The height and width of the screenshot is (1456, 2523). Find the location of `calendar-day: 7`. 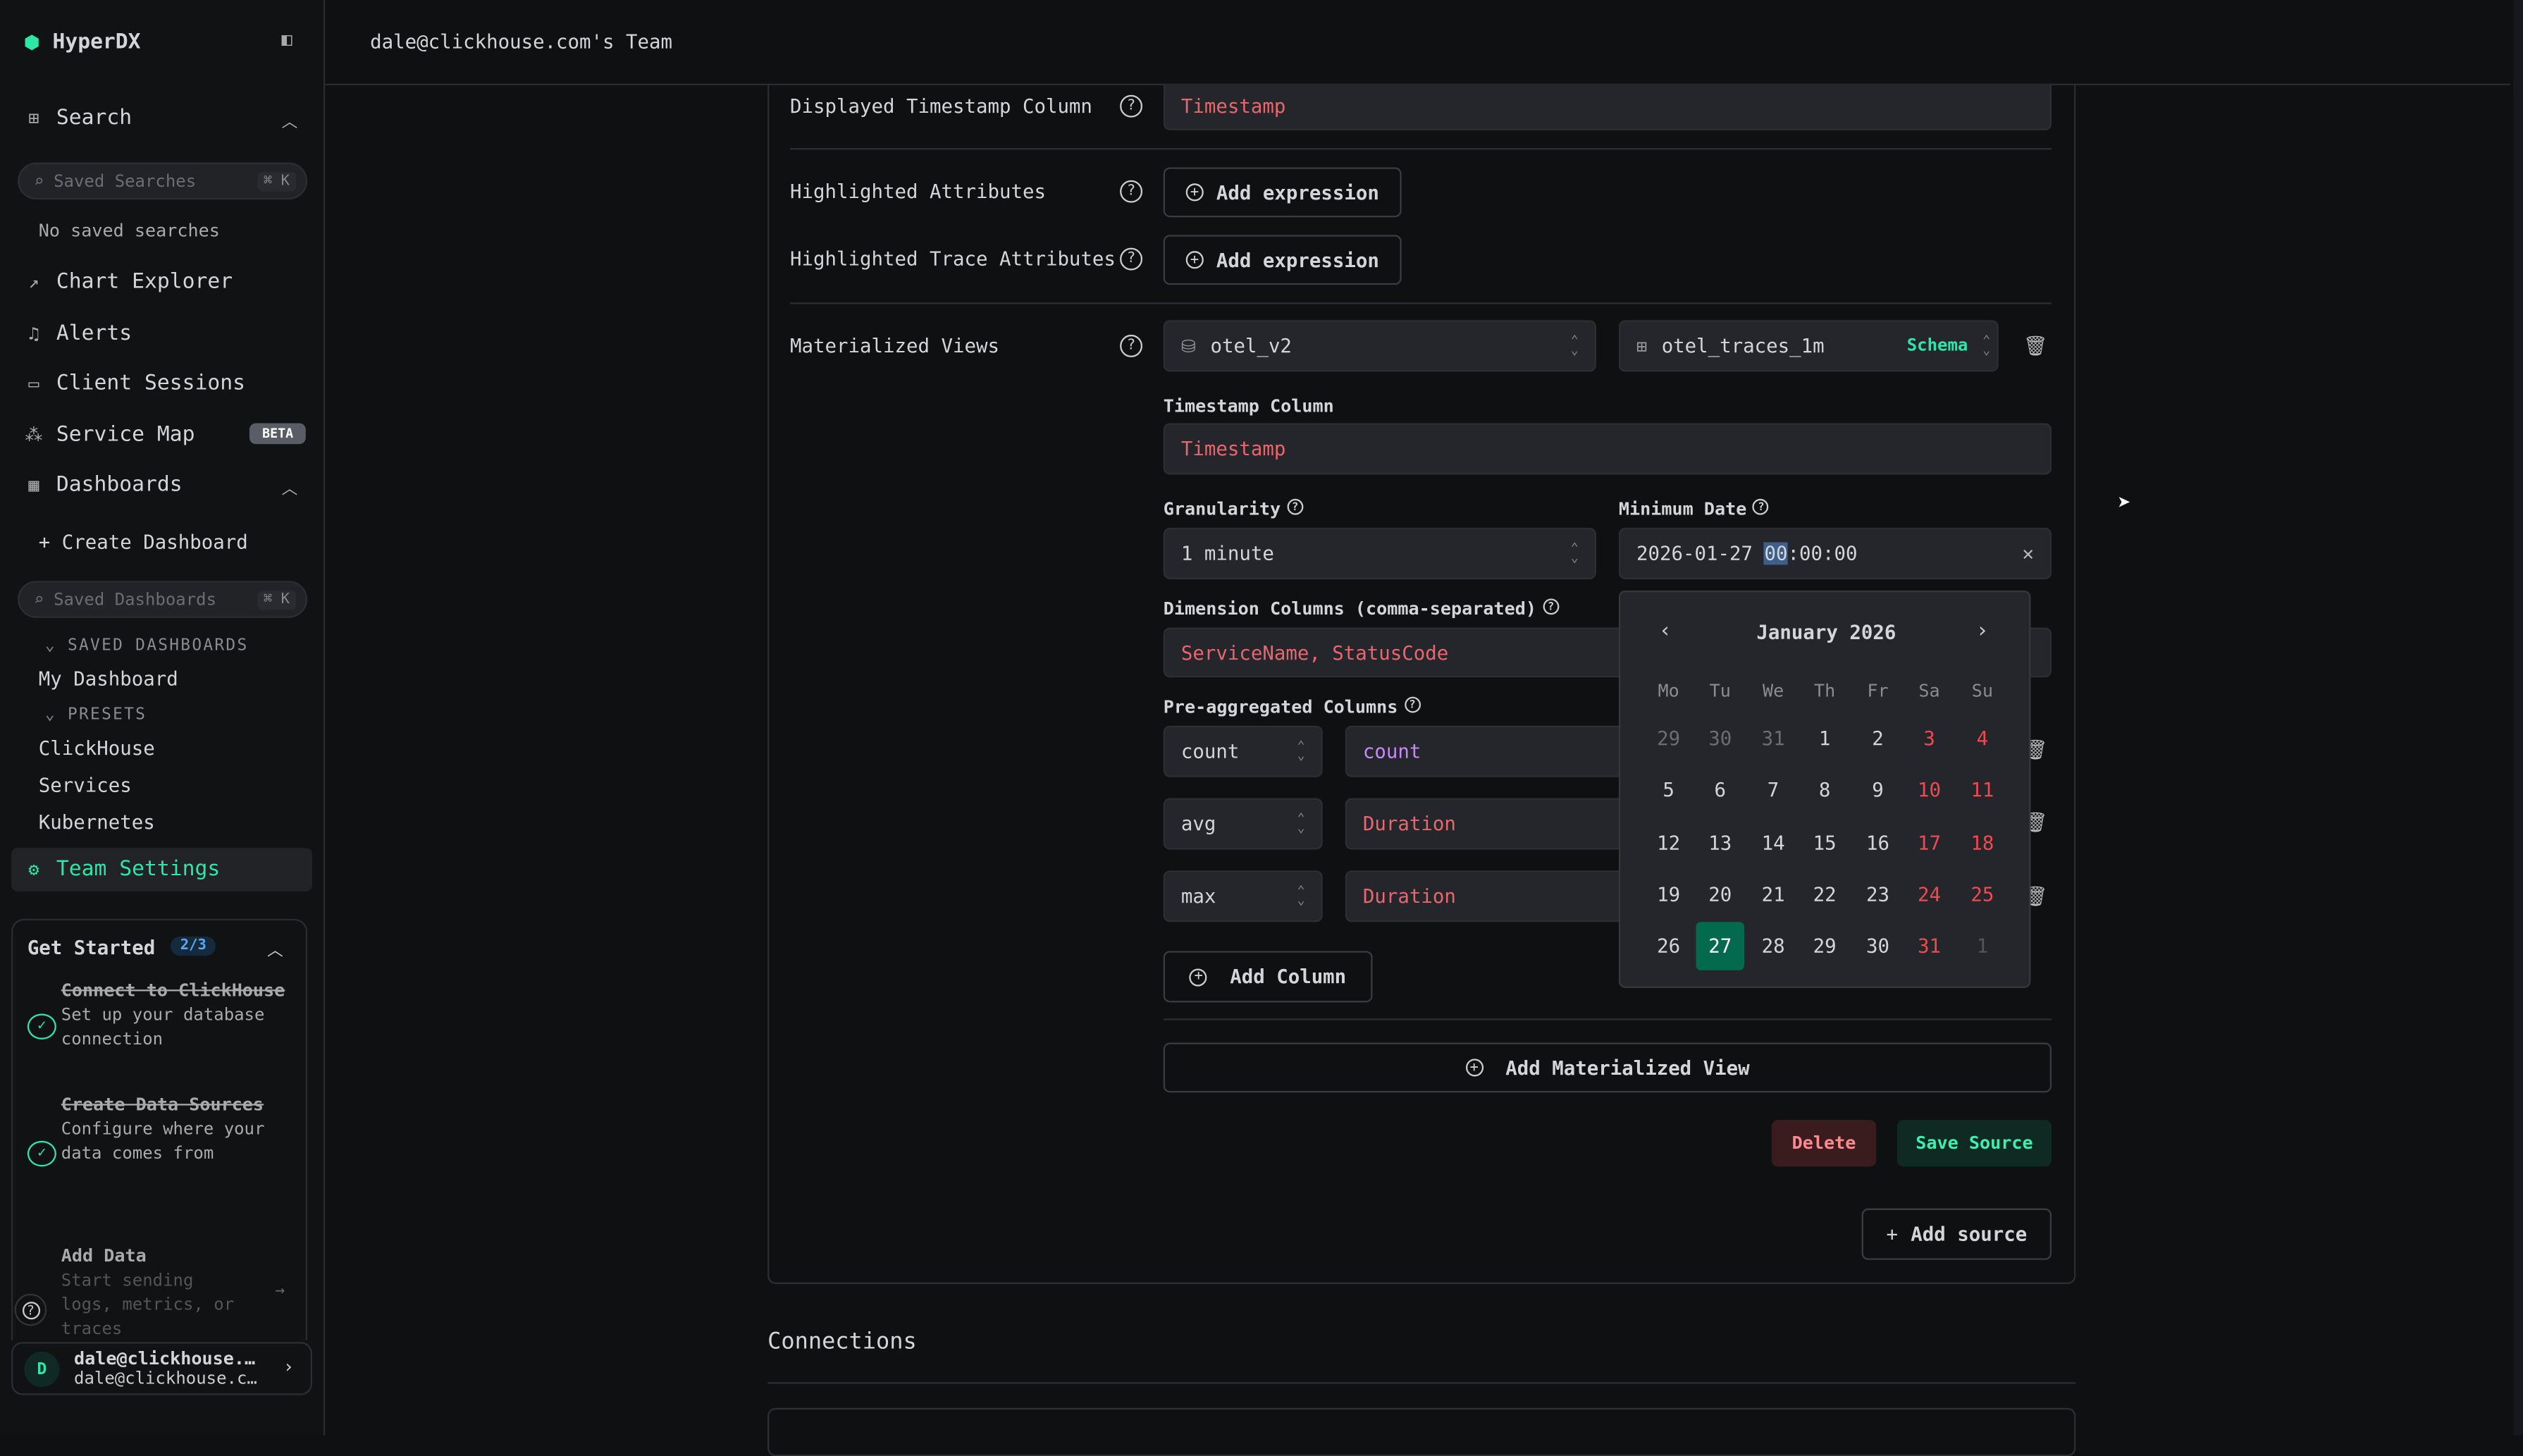

calendar-day: 7 is located at coordinates (1773, 790).